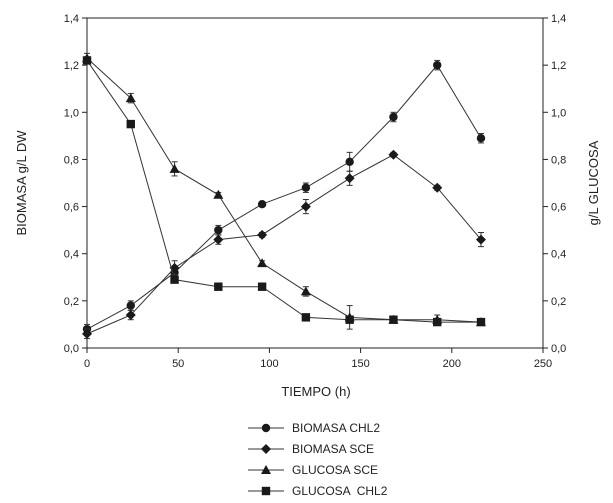  I want to click on x-tick-label: 100, so click(269, 364).